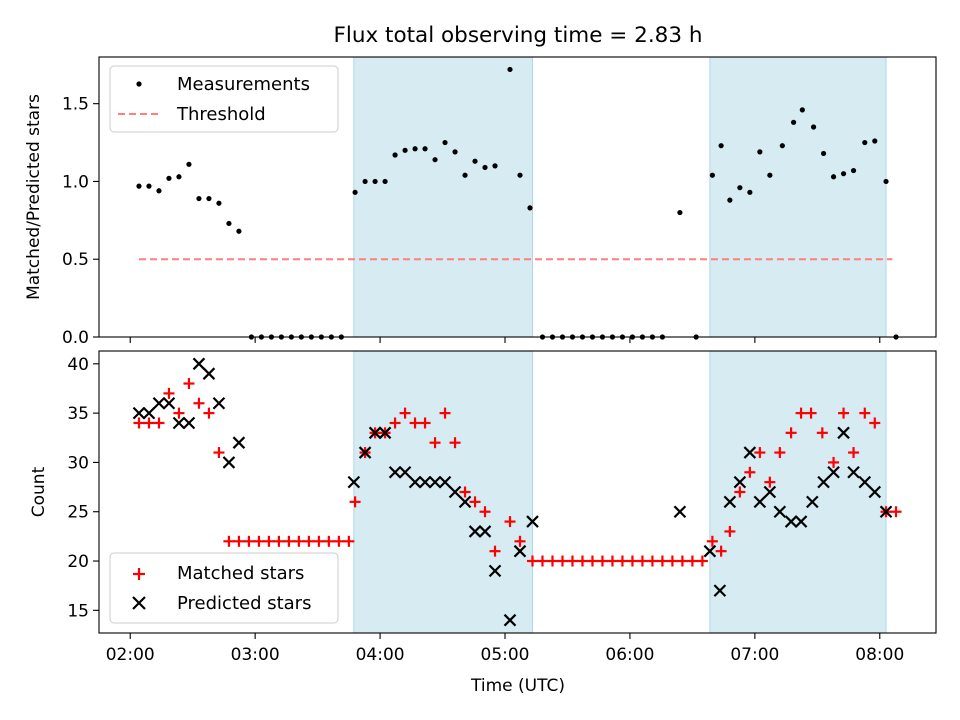  I want to click on bottom-ytick-label: 25, so click(78, 513).